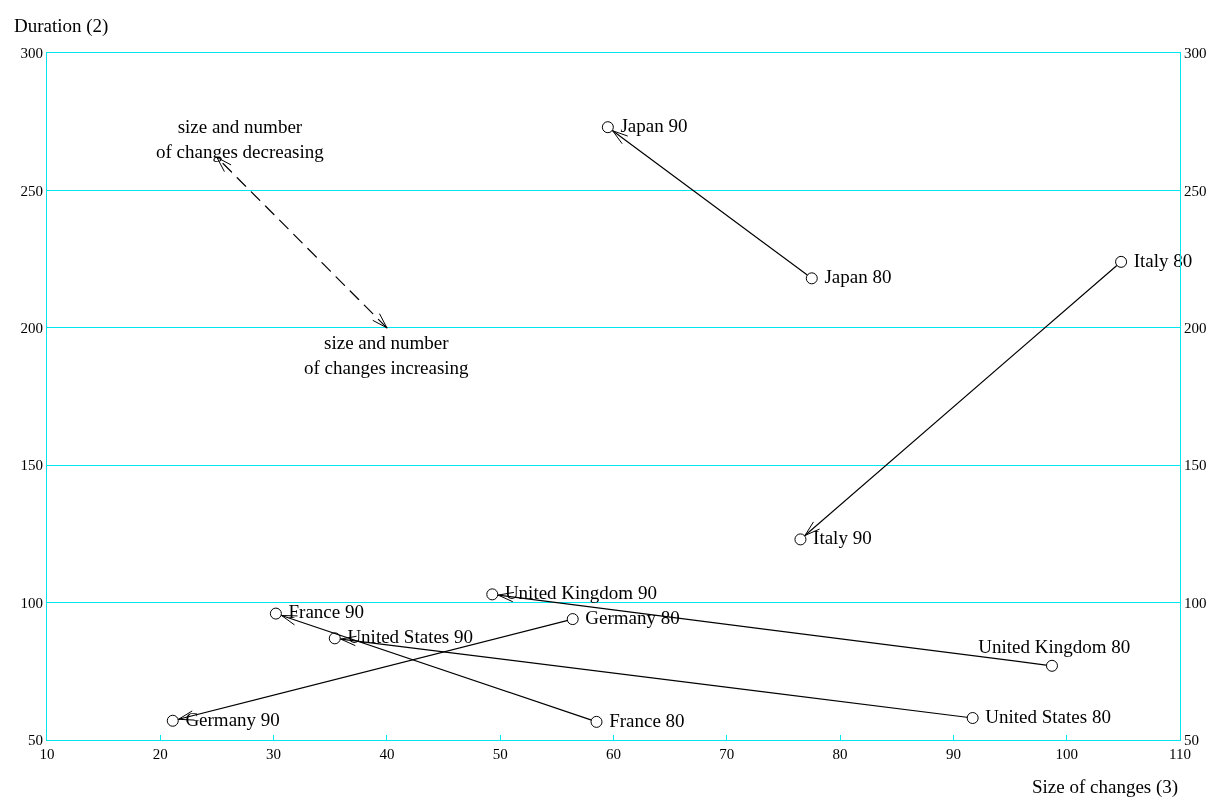 The image size is (1229, 801). Describe the element at coordinates (578, 593) in the screenshot. I see `data-label: United Kingdom 90` at that location.